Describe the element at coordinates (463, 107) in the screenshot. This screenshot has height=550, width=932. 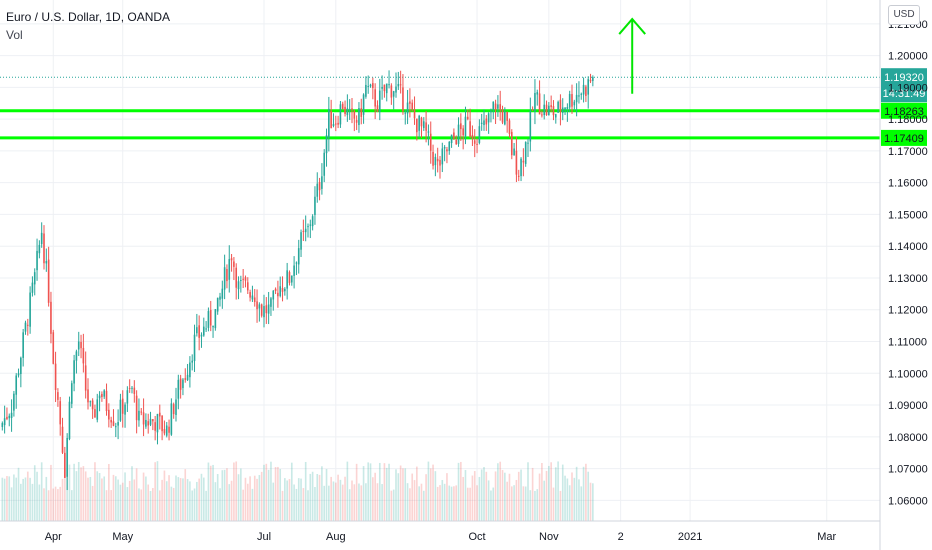
I see `support-resistance-levels: 1.18263 1.17409 1.19320 14:31:49` at that location.